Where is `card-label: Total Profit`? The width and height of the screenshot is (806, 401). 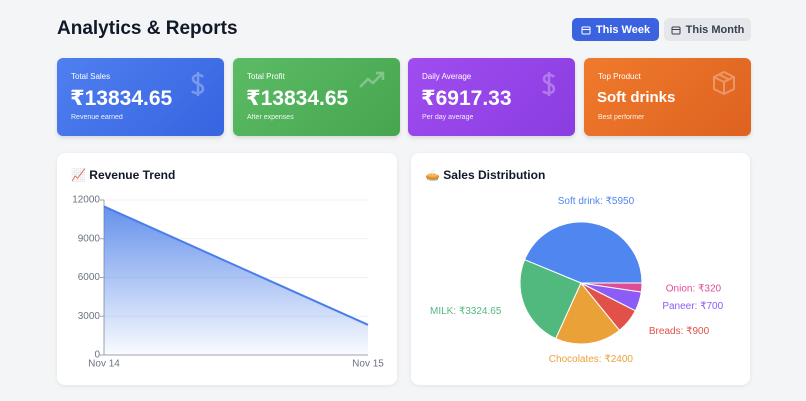
card-label: Total Profit is located at coordinates (266, 76).